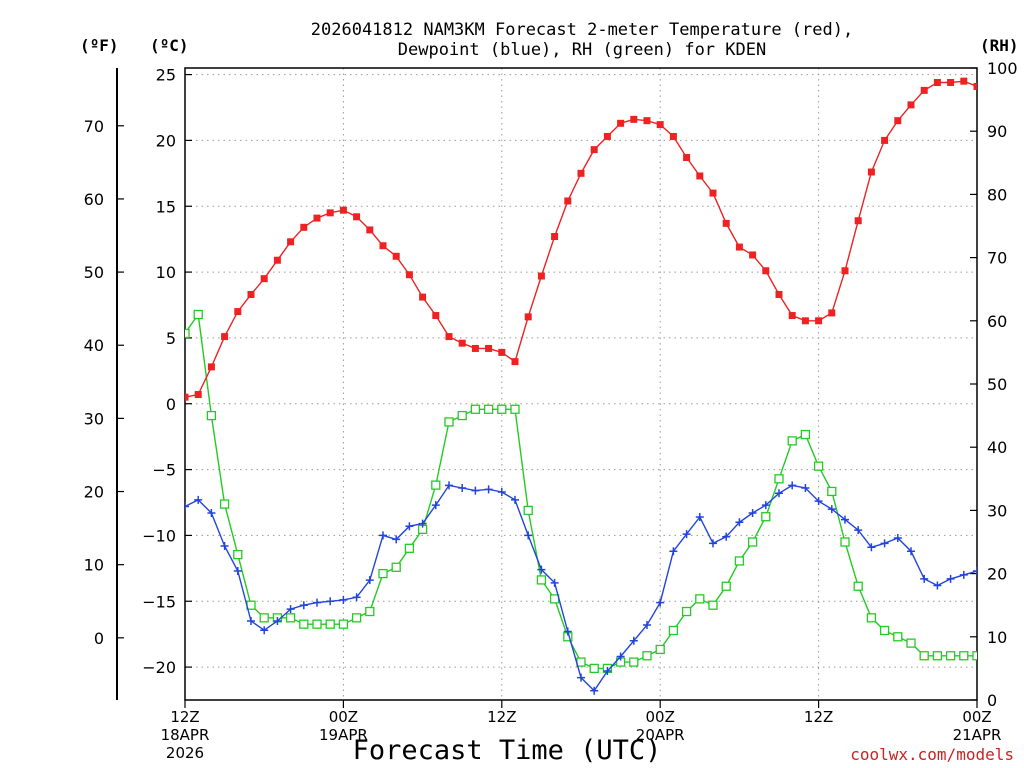 This screenshot has width=1024, height=768. What do you see at coordinates (94, 418) in the screenshot?
I see `fahrenheit-tick-label: 30` at bounding box center [94, 418].